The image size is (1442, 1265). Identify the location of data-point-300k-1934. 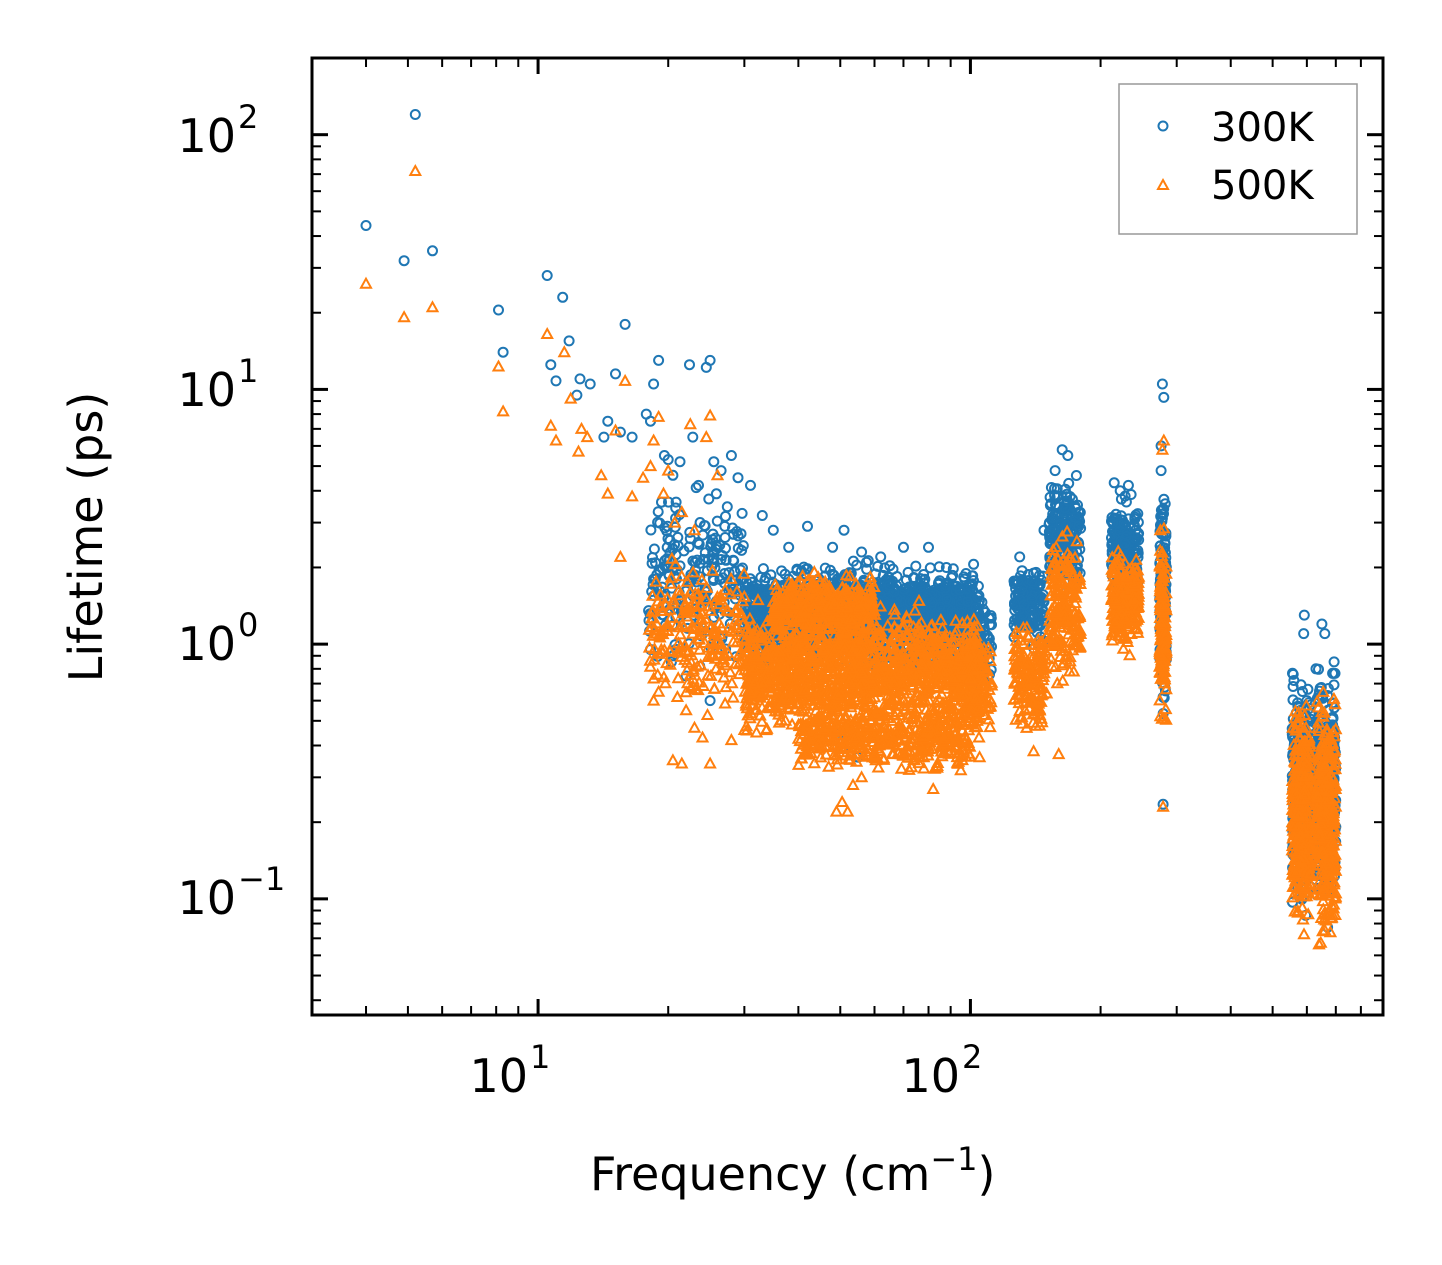
(956, 591).